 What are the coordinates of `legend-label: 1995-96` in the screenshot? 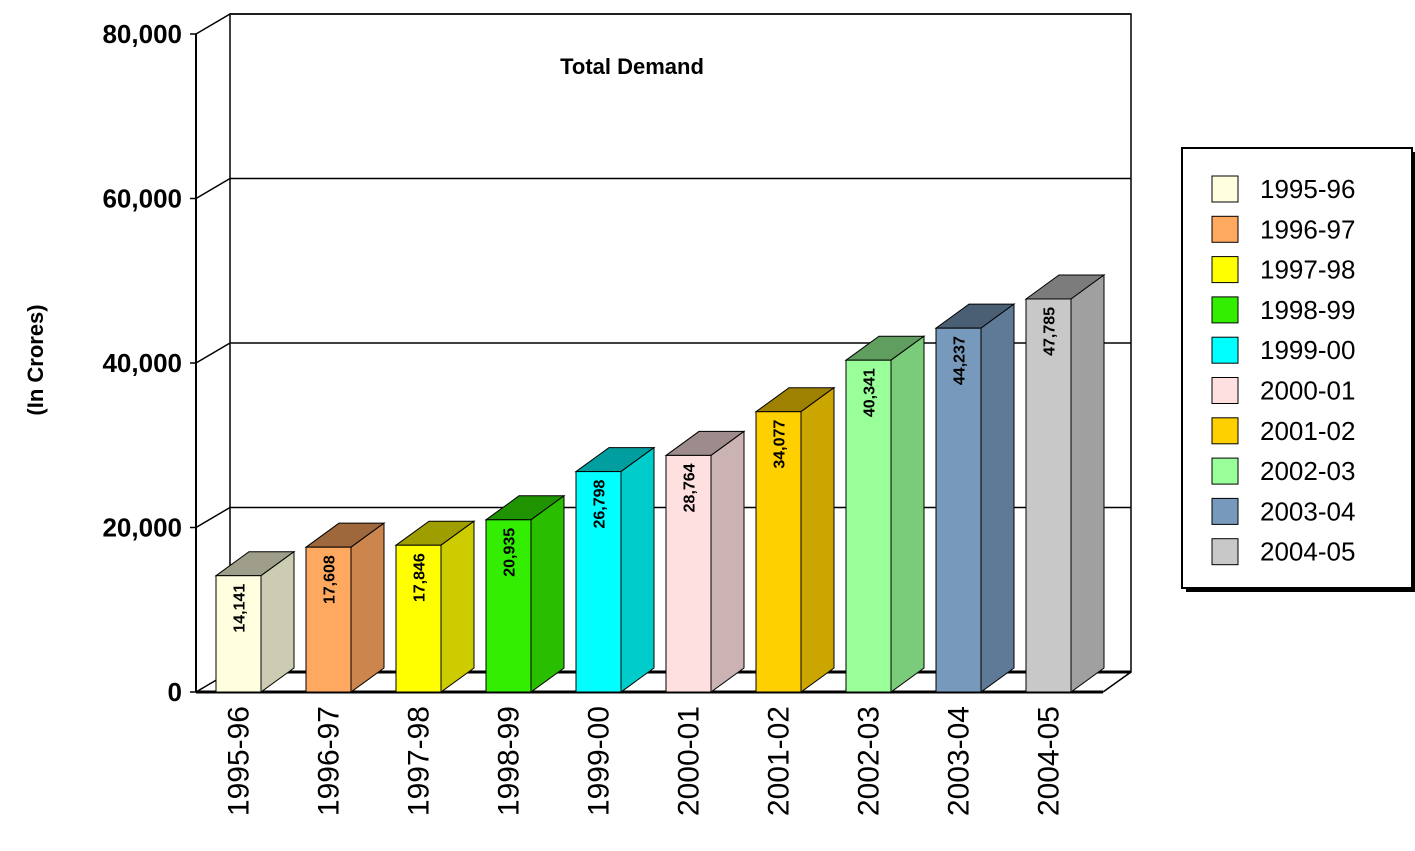 It's located at (1307, 189).